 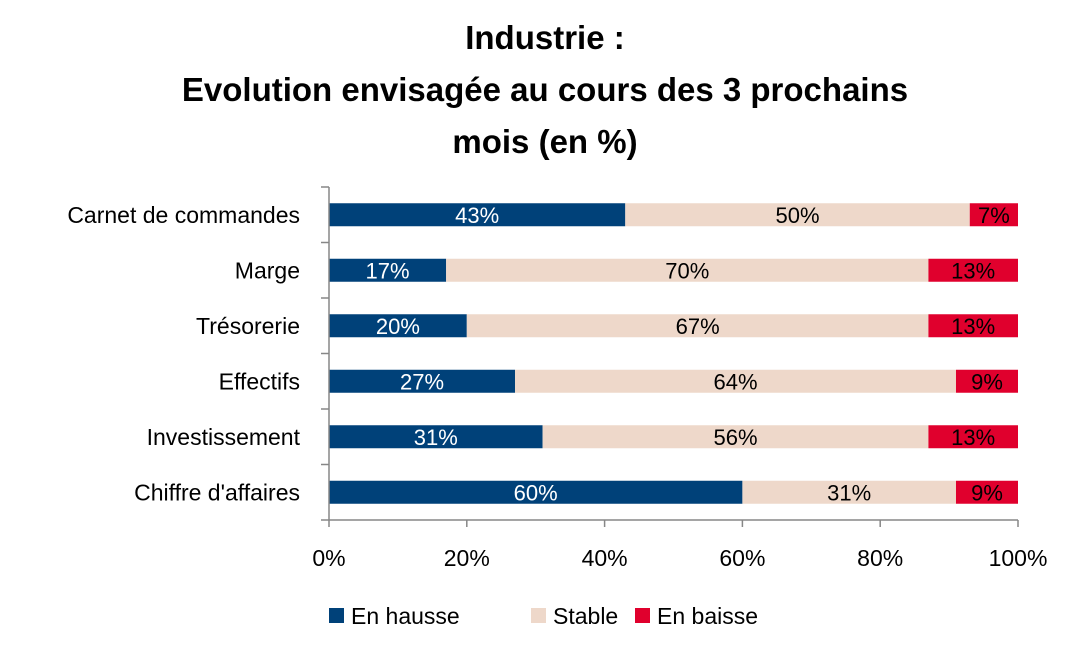 I want to click on chart-title-line-1: Industrie :, so click(x=545, y=37).